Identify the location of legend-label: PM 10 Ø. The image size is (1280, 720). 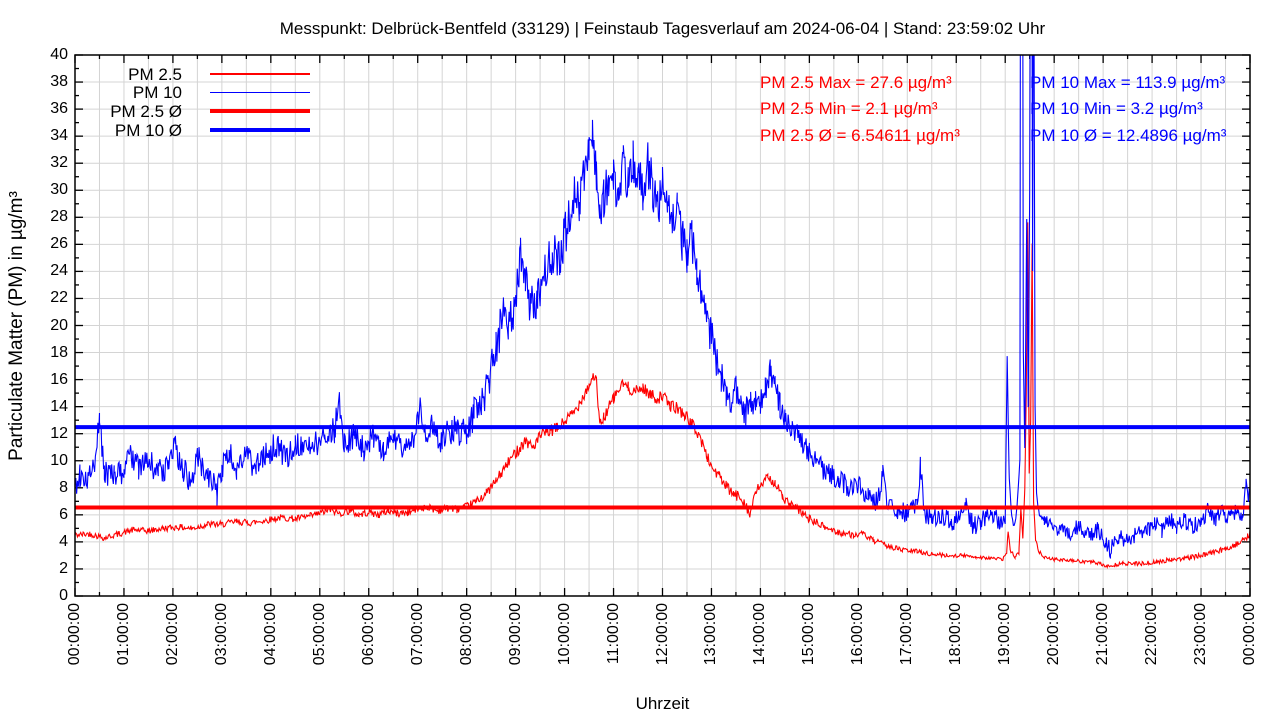
(148, 130).